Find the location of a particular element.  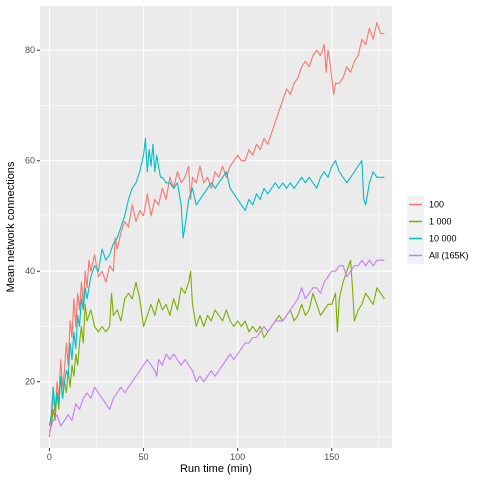

legend-label: 10 000 is located at coordinates (443, 239).